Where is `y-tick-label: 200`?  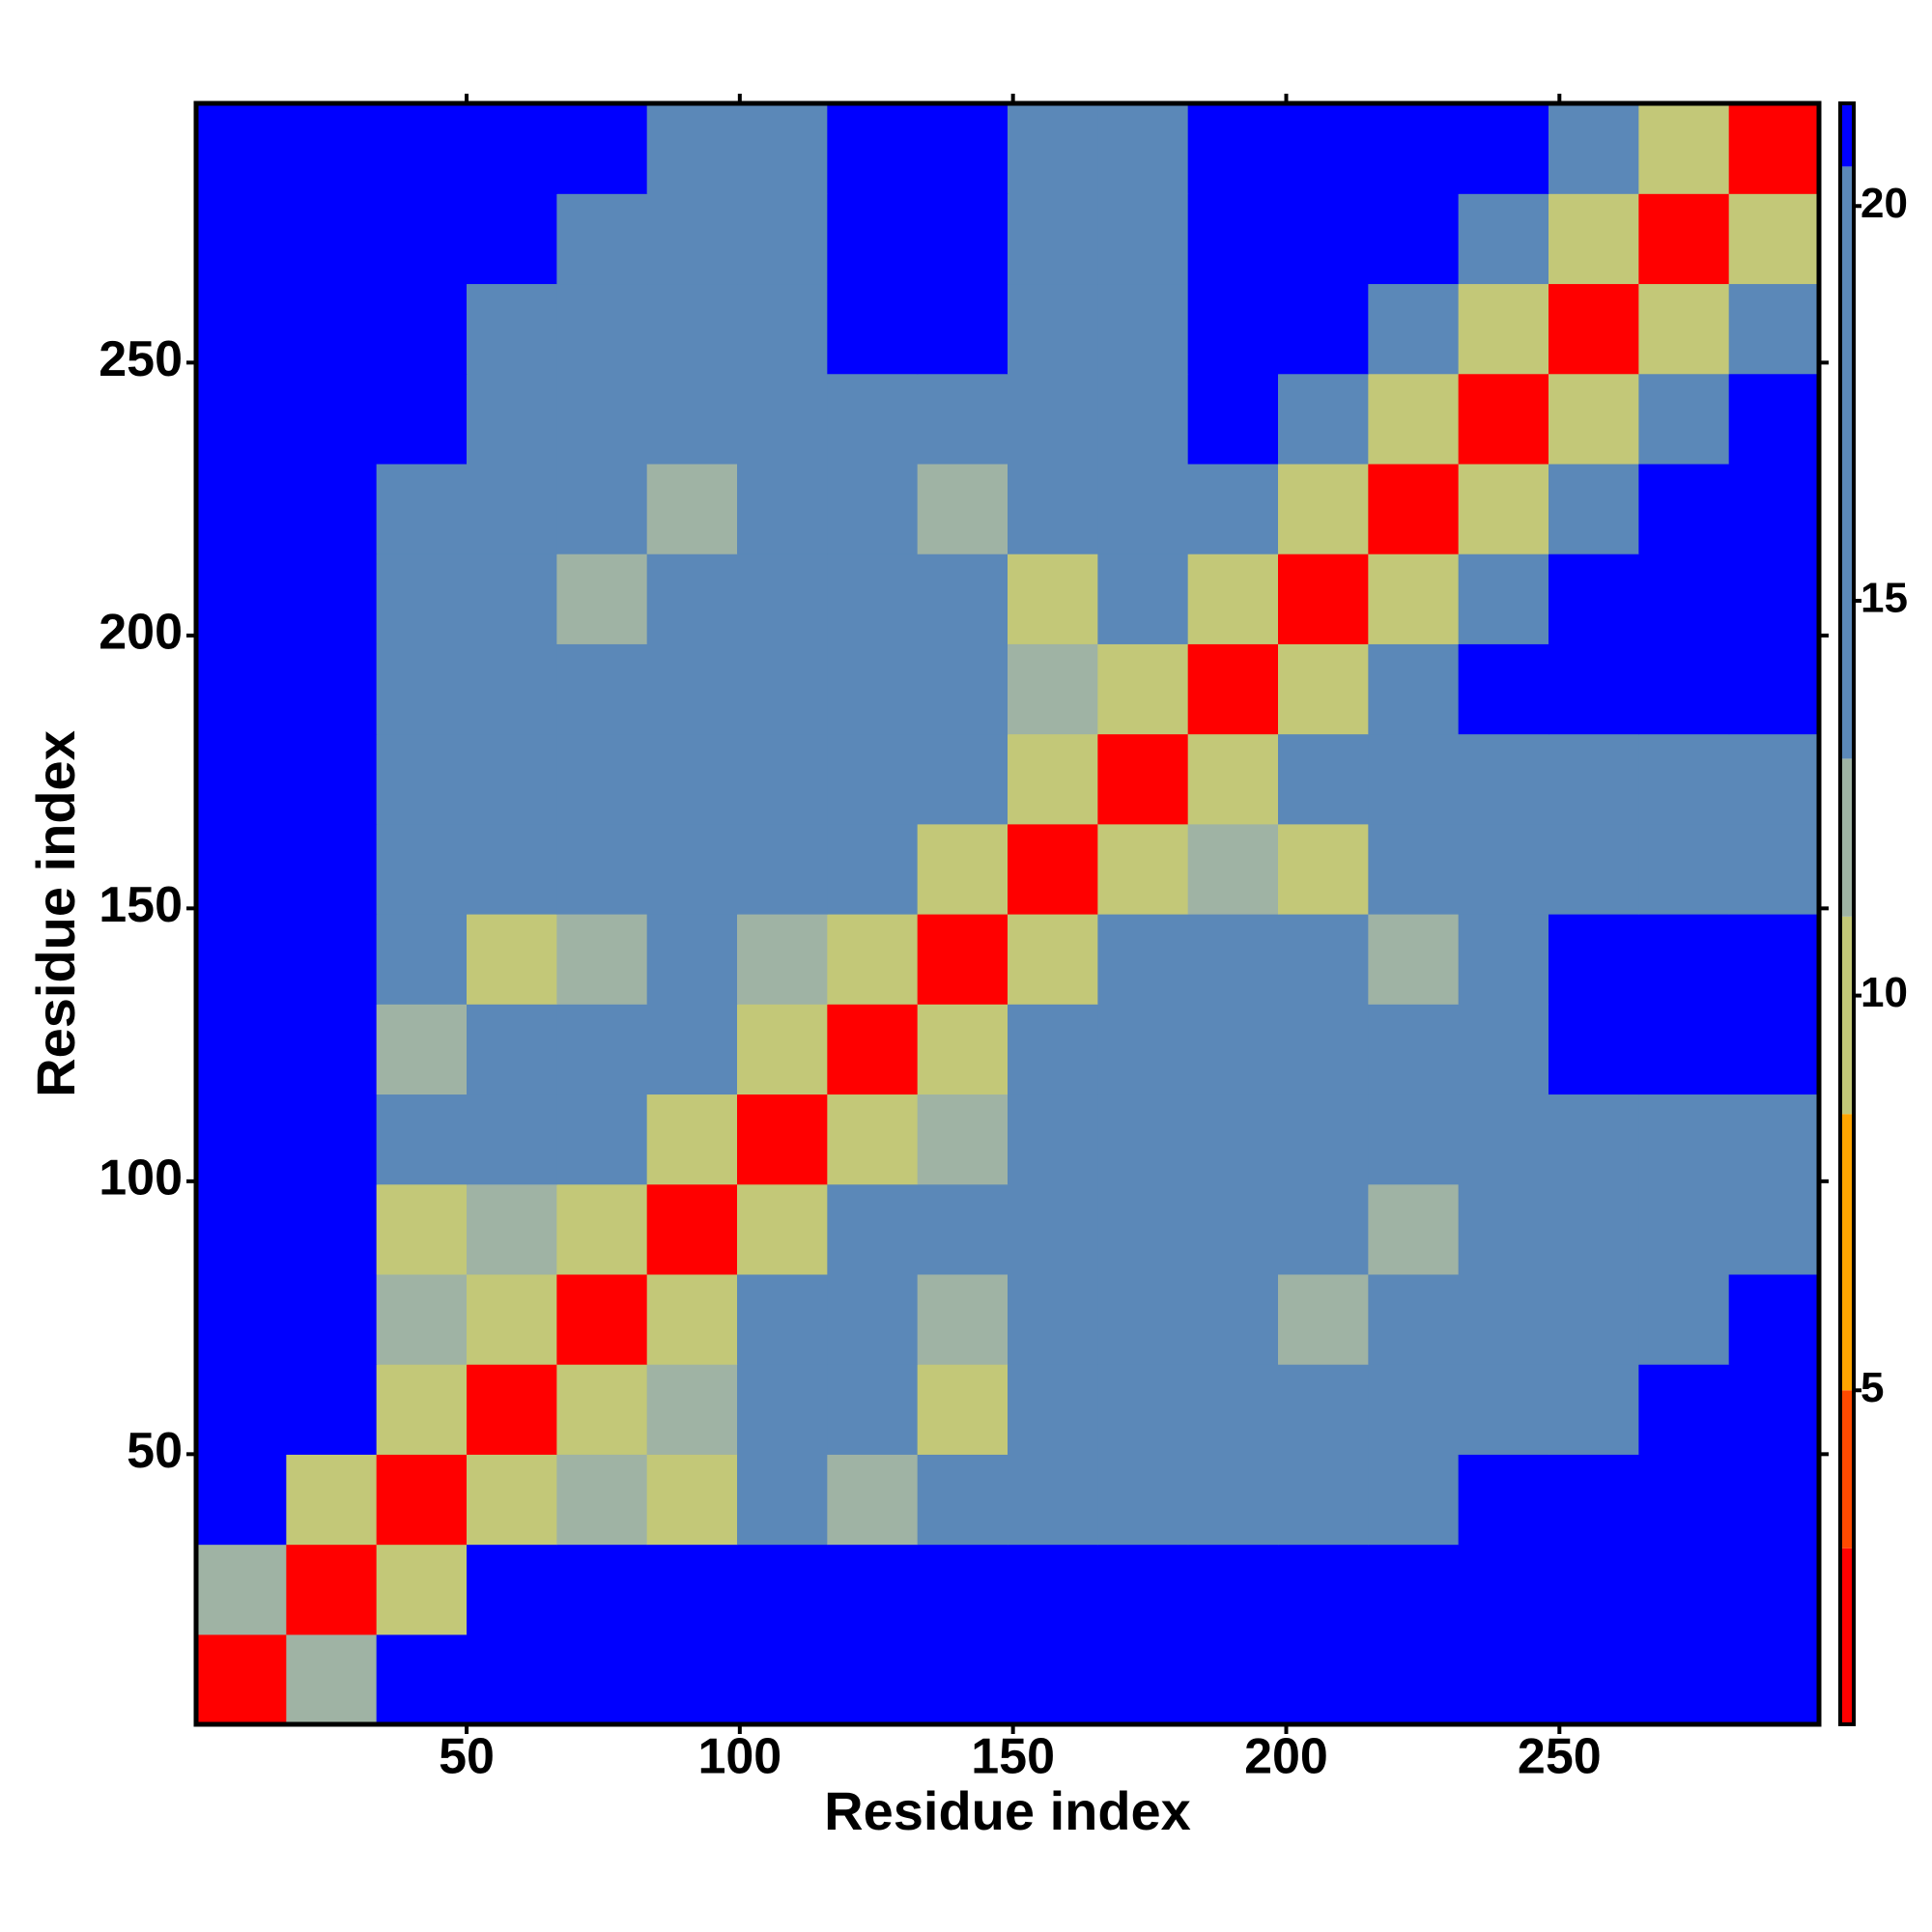 y-tick-label: 200 is located at coordinates (141, 633).